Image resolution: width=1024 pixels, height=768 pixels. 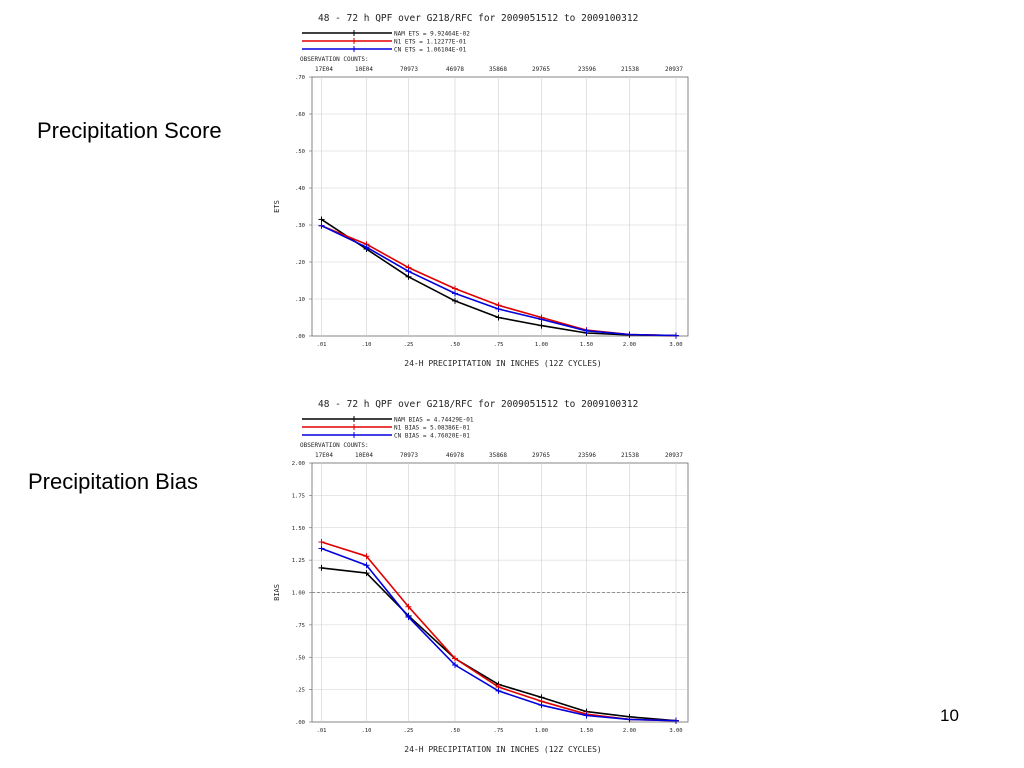 I want to click on y-tick-label: .25, so click(x=300, y=691).